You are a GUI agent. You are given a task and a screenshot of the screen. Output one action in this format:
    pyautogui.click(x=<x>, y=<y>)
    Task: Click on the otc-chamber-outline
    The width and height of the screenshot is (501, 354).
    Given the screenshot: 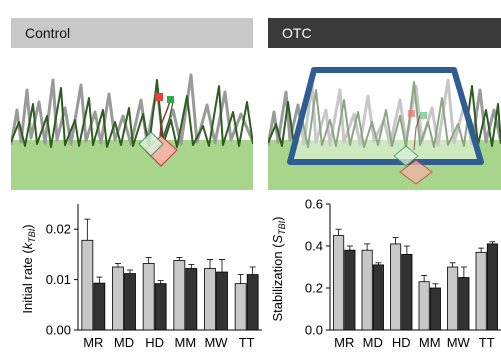 What is the action you would take?
    pyautogui.click(x=385, y=116)
    